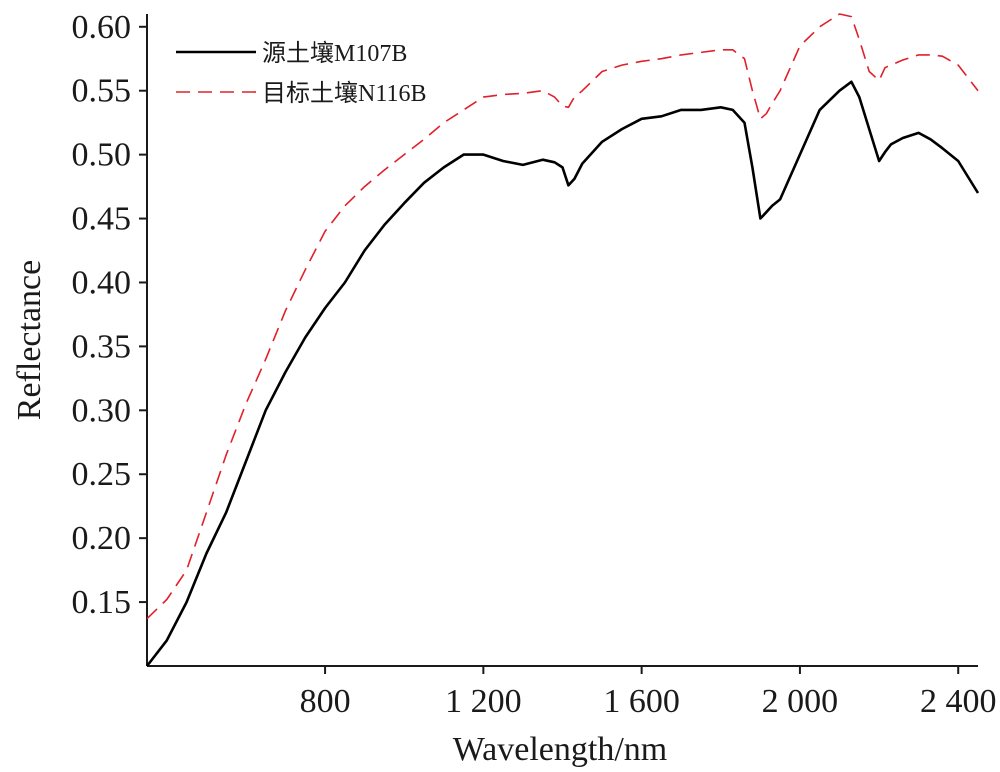 The width and height of the screenshot is (1000, 772). What do you see at coordinates (102, 219) in the screenshot?
I see `y-tick-label: 0.45` at bounding box center [102, 219].